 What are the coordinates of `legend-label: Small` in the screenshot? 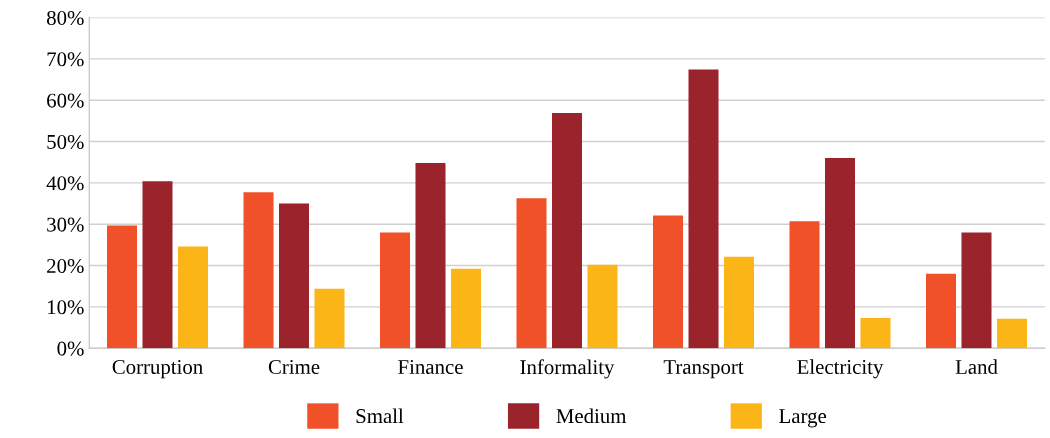 It's located at (380, 416).